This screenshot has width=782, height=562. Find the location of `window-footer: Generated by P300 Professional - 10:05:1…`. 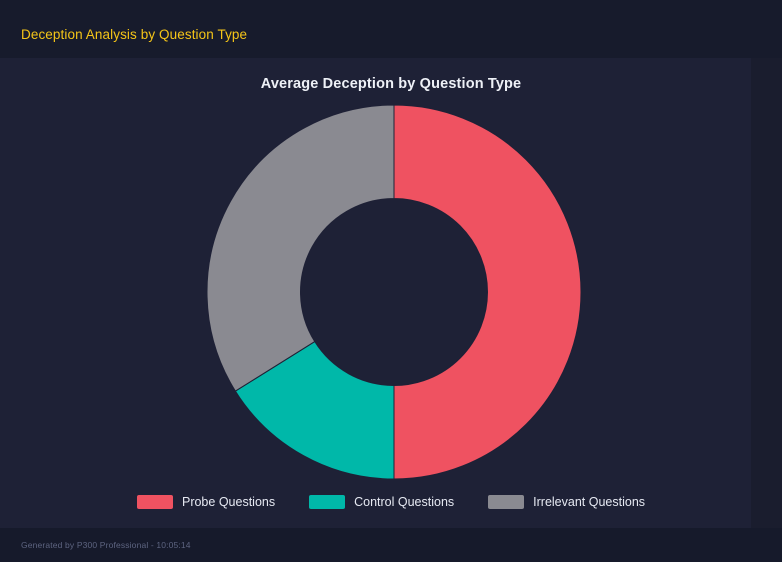

window-footer: Generated by P300 Professional - 10:05:1… is located at coordinates (391, 545).